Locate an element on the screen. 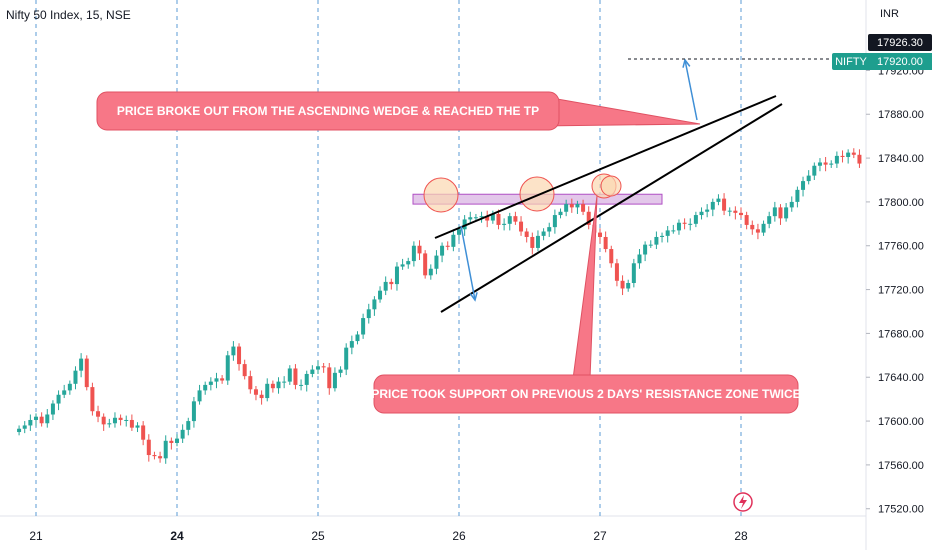  y-tick-label: 17560.00 is located at coordinates (901, 466).